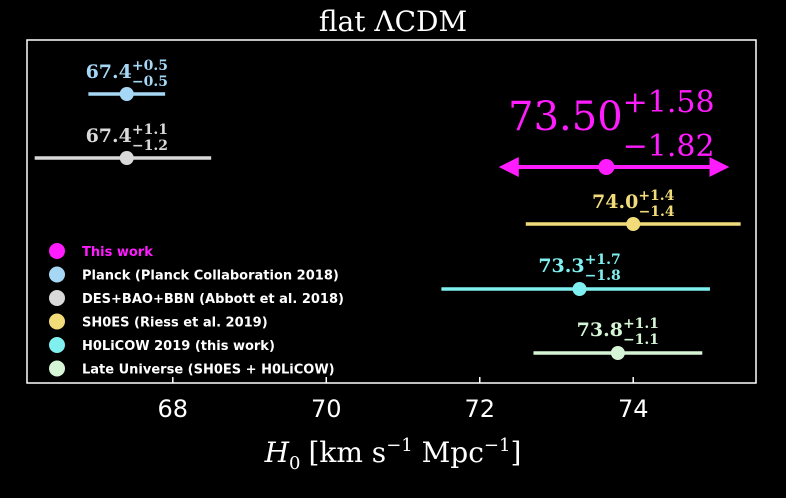 The image size is (786, 498). Describe the element at coordinates (618, 328) in the screenshot. I see `series-5-value-label: 73.8+1.1` at that location.